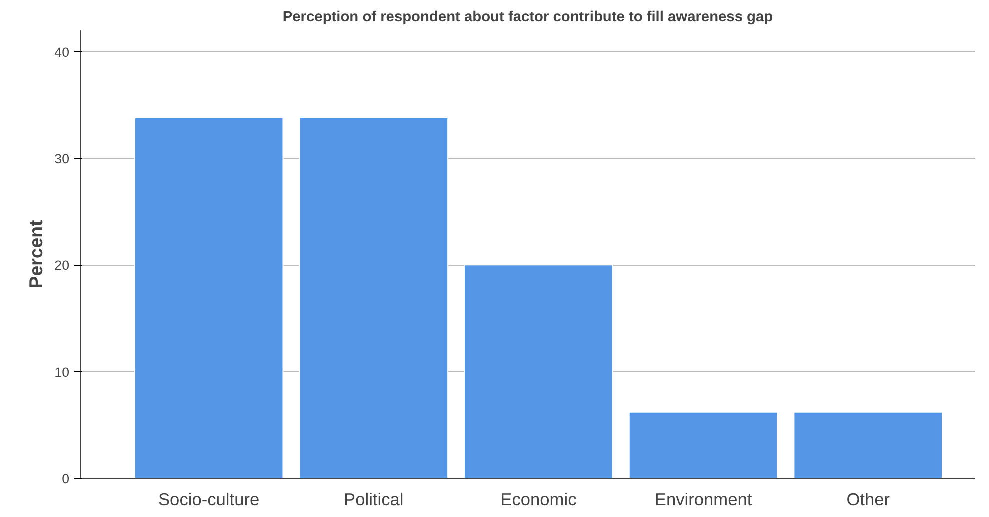 Image resolution: width=989 pixels, height=517 pixels. I want to click on x-tick-label: Environment, so click(703, 500).